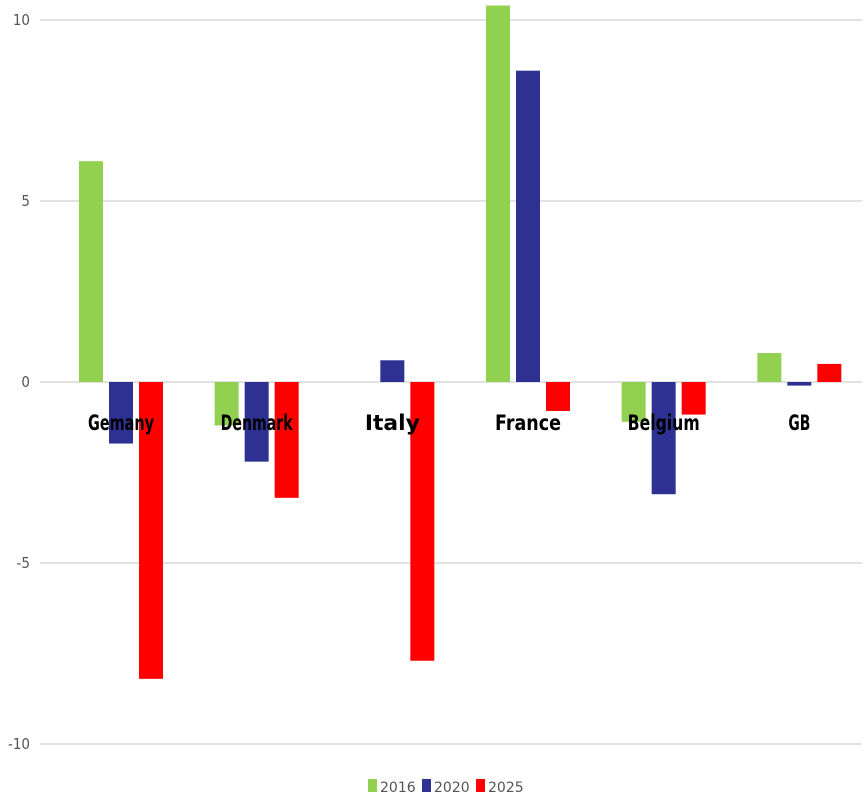 This screenshot has height=805, width=864. What do you see at coordinates (498, 194) in the screenshot?
I see `bar-france-2016` at bounding box center [498, 194].